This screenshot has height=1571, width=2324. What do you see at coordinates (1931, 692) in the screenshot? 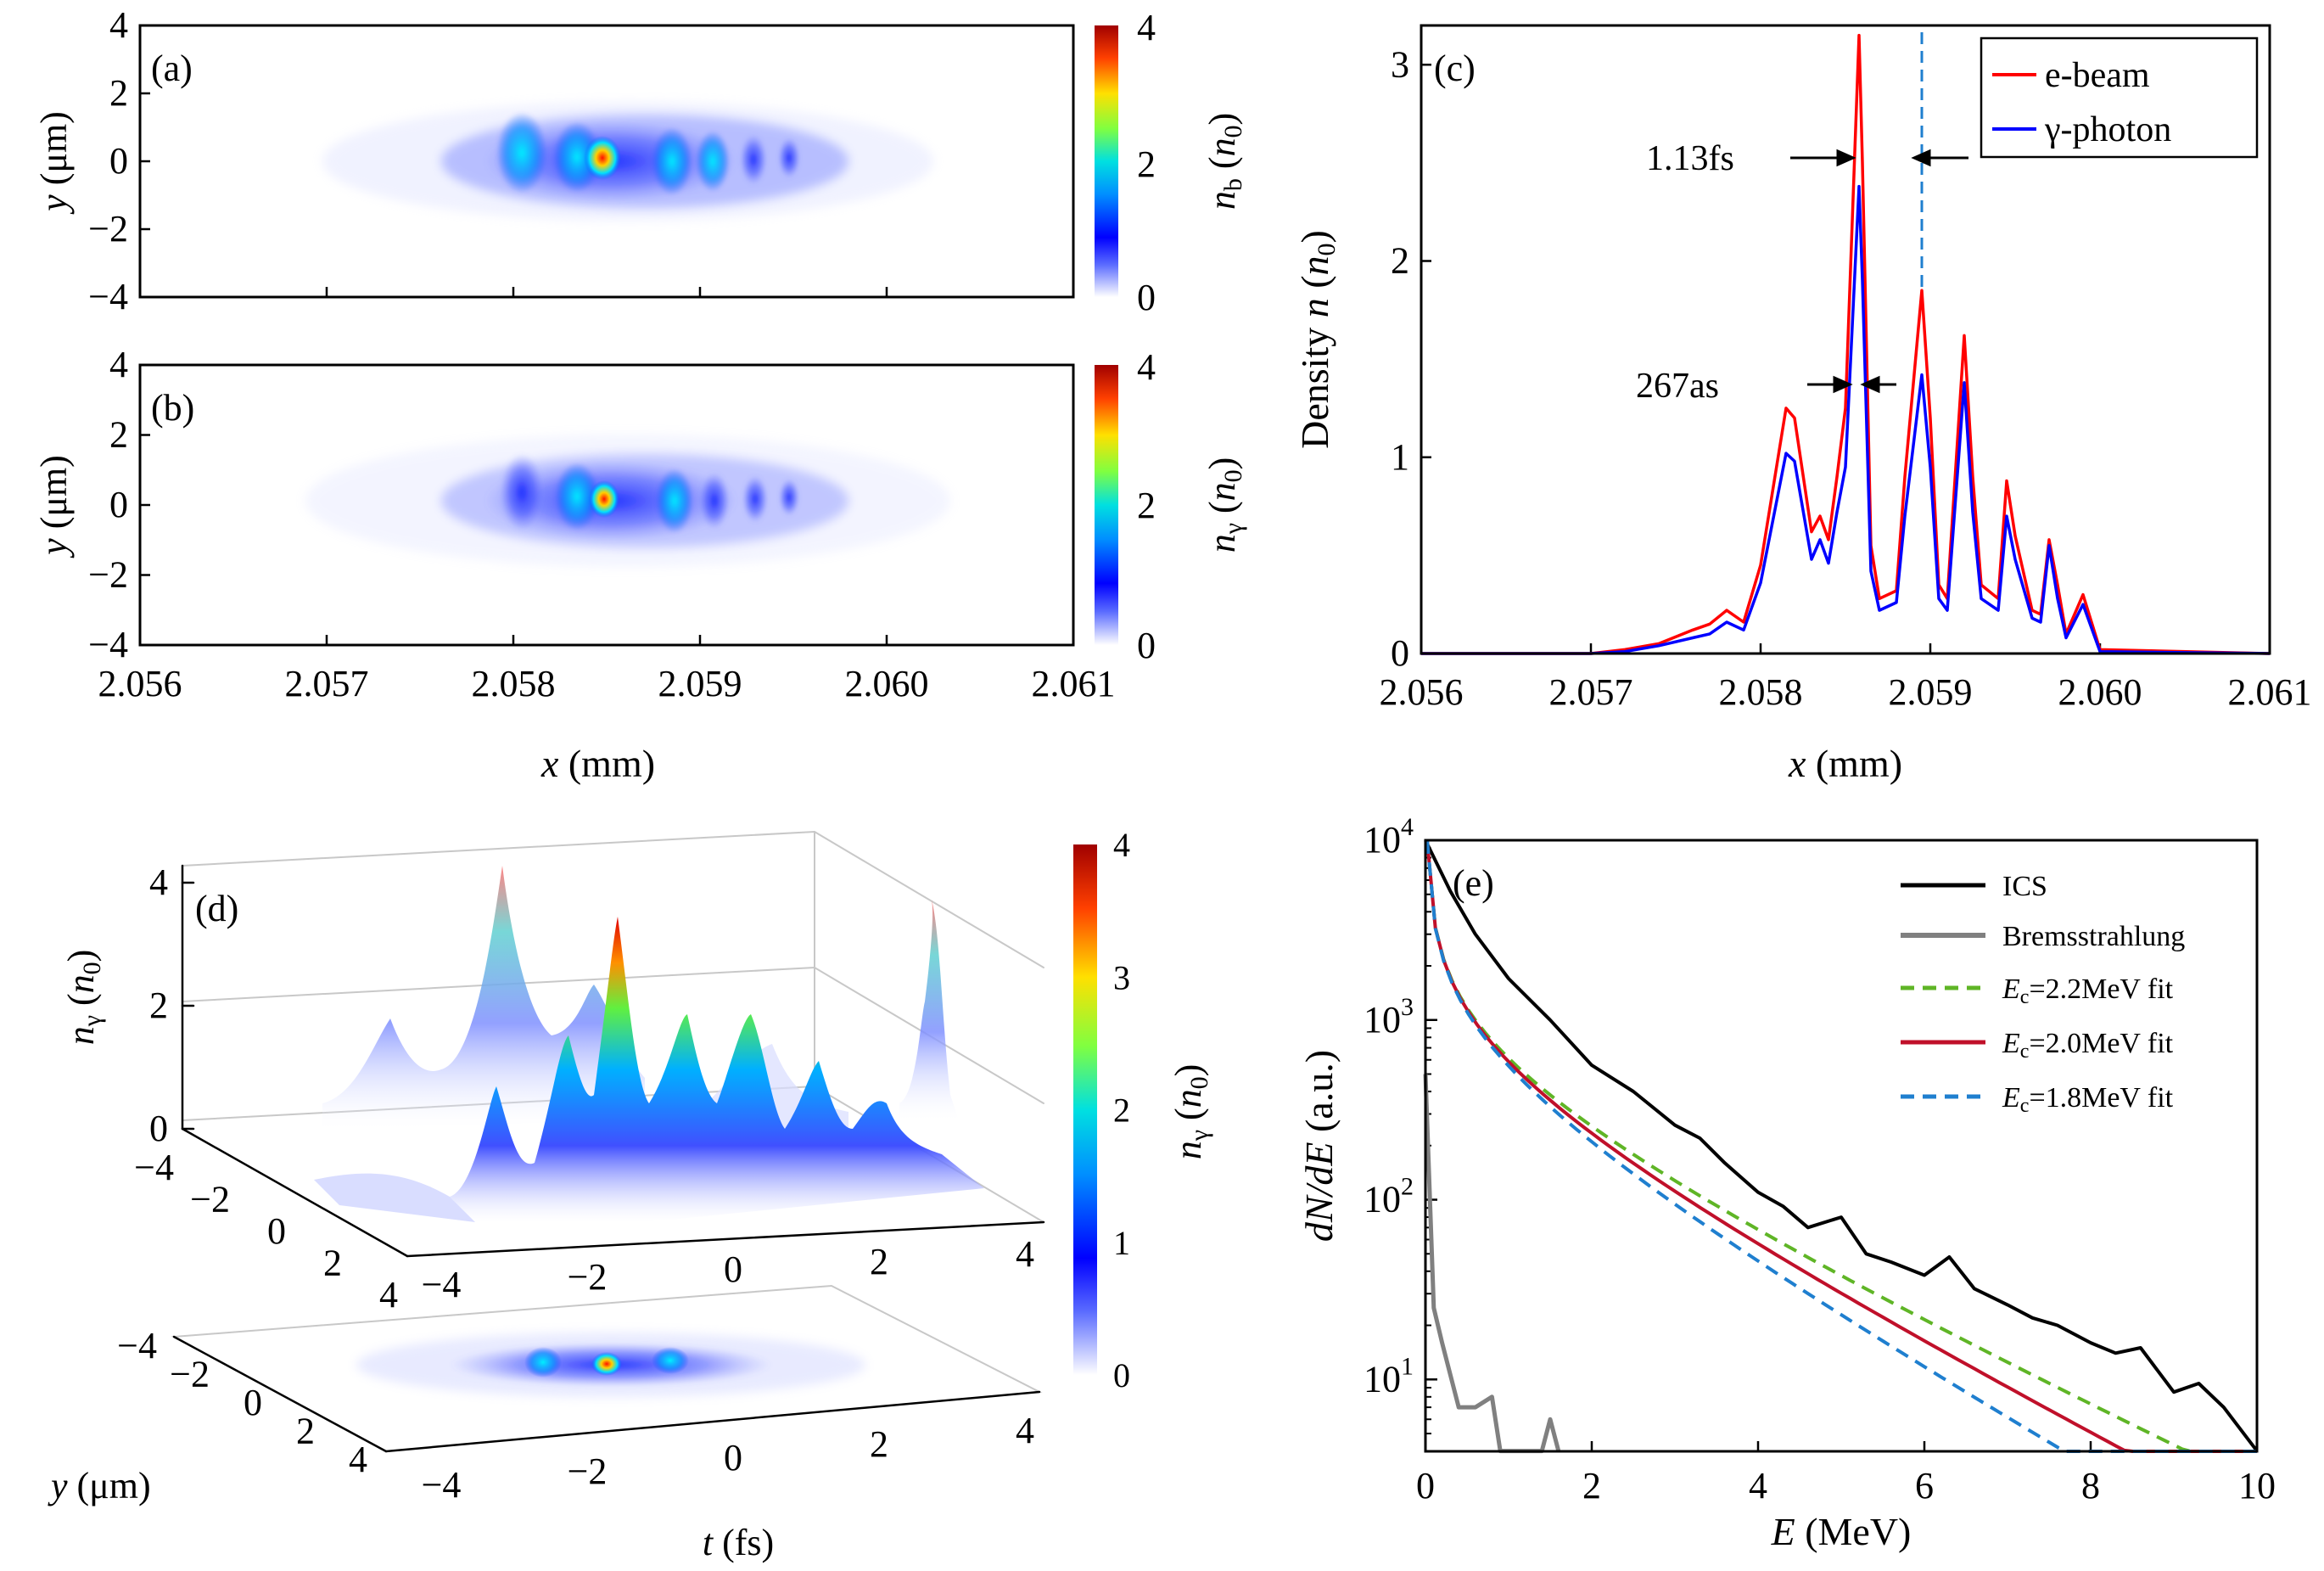
I see `panel-c-xtick-label: 2.059` at bounding box center [1931, 692].